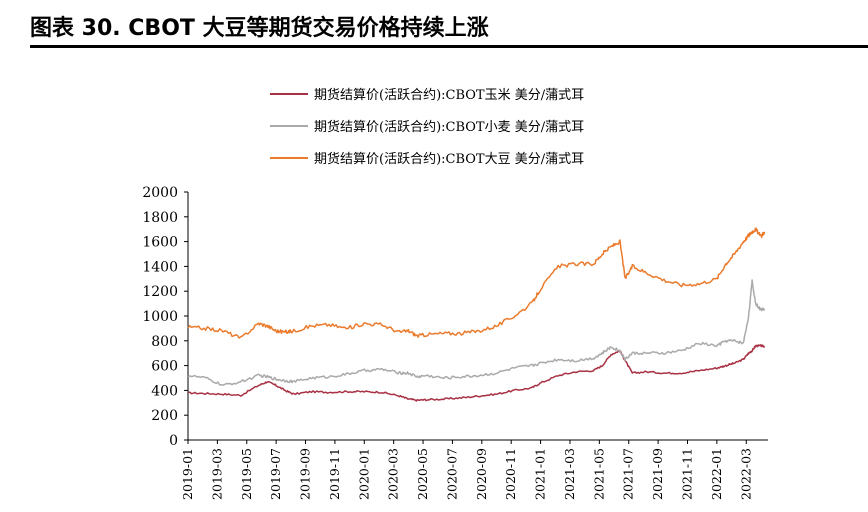 The image size is (868, 512). Describe the element at coordinates (363, 474) in the screenshot. I see `x-tick-label: 2020-01` at that location.